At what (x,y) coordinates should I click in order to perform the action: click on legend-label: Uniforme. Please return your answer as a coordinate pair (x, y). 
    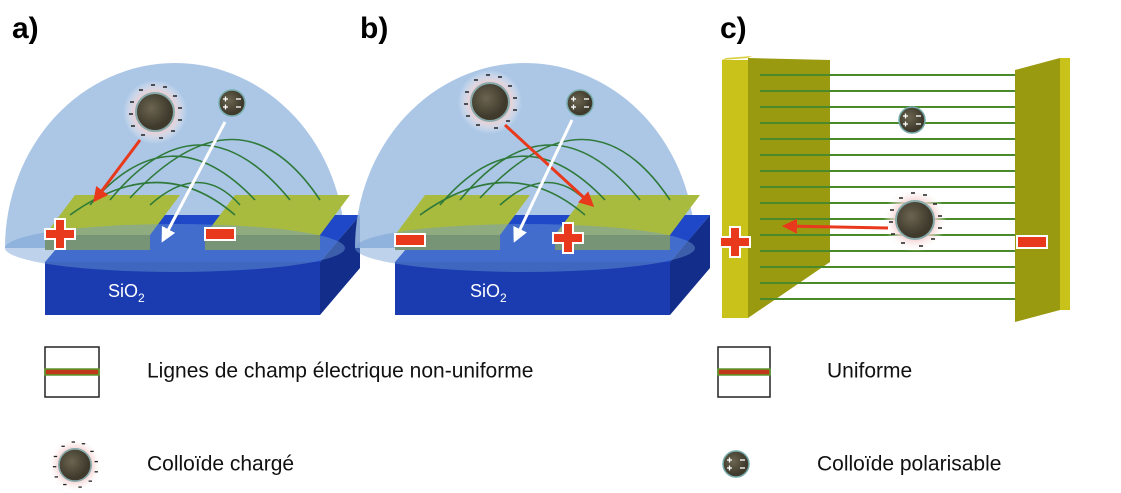
    Looking at the image, I should click on (869, 371).